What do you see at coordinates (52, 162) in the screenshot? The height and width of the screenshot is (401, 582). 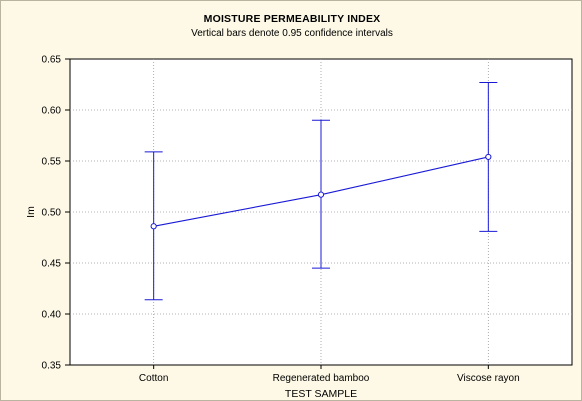 I see `y-tick-label: 0.55` at bounding box center [52, 162].